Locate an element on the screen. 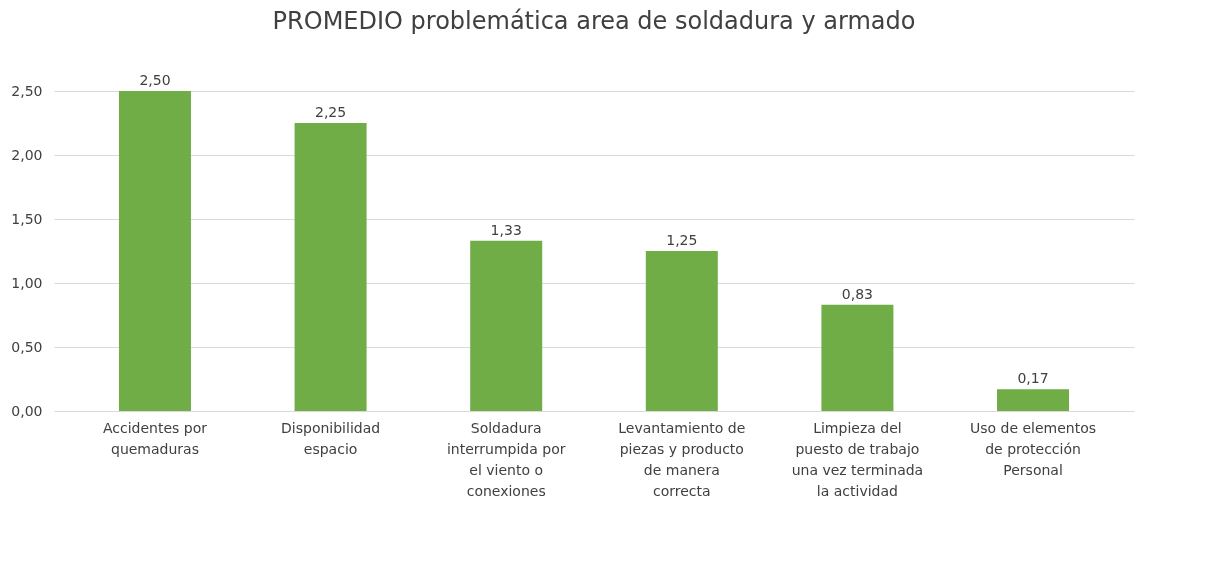 The width and height of the screenshot is (1219, 578). y-tick-label: 2,00 is located at coordinates (27, 154).